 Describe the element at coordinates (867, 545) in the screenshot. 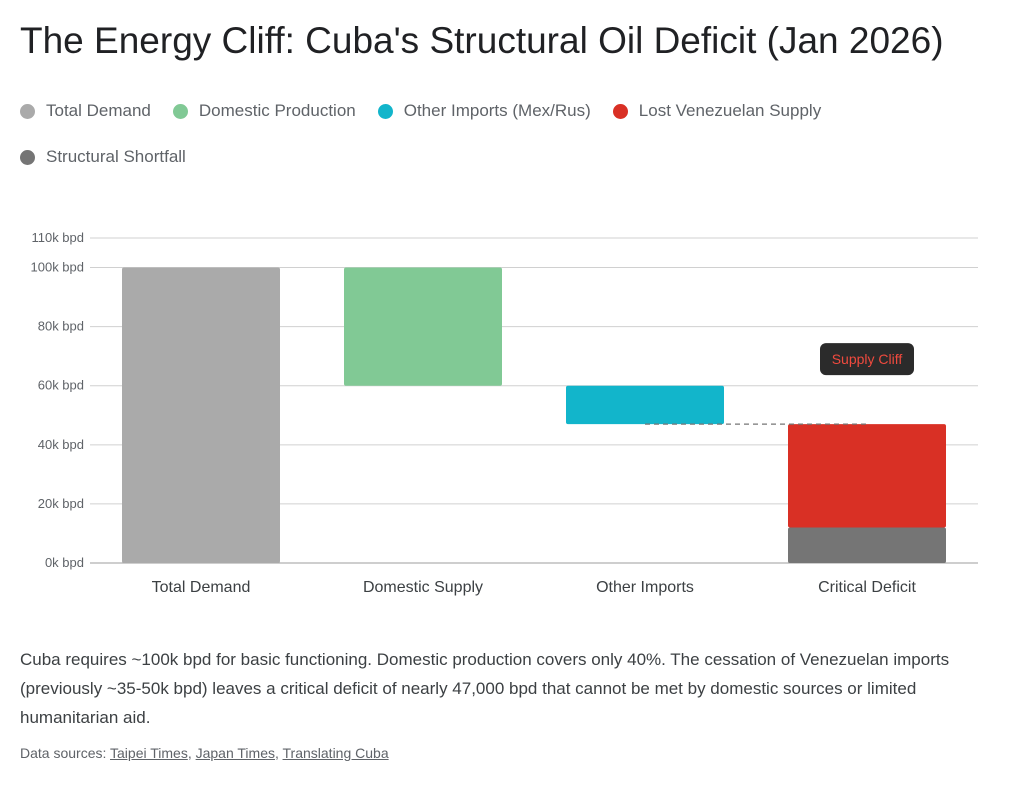

I see `bar-structural-shortfall` at that location.